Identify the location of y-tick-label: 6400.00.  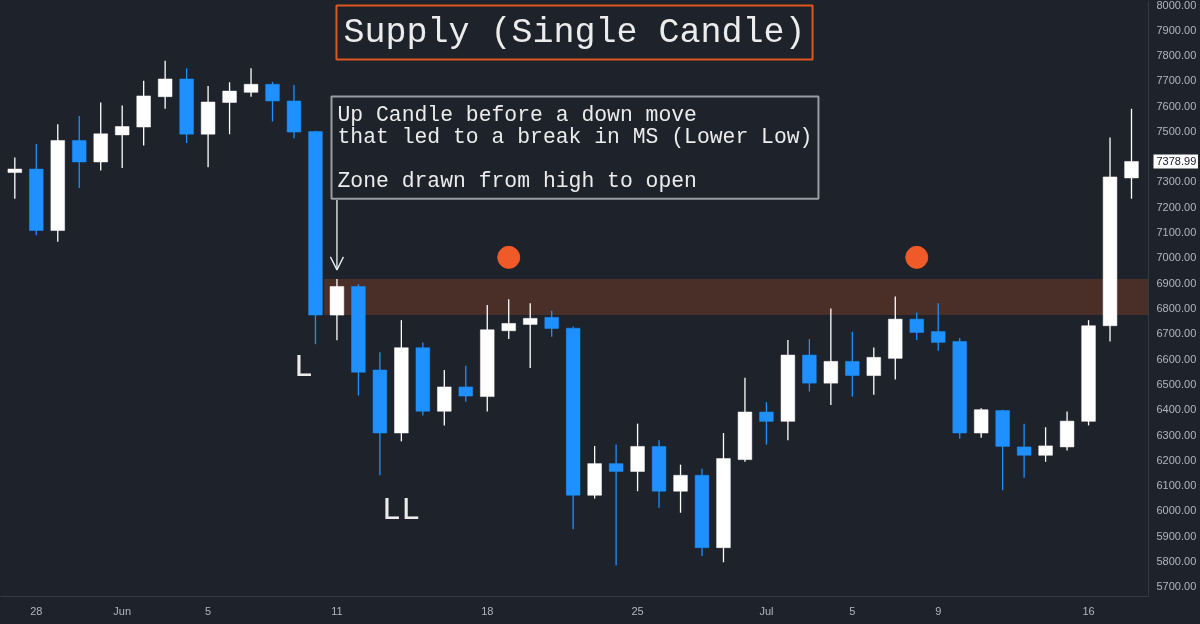
(1176, 409).